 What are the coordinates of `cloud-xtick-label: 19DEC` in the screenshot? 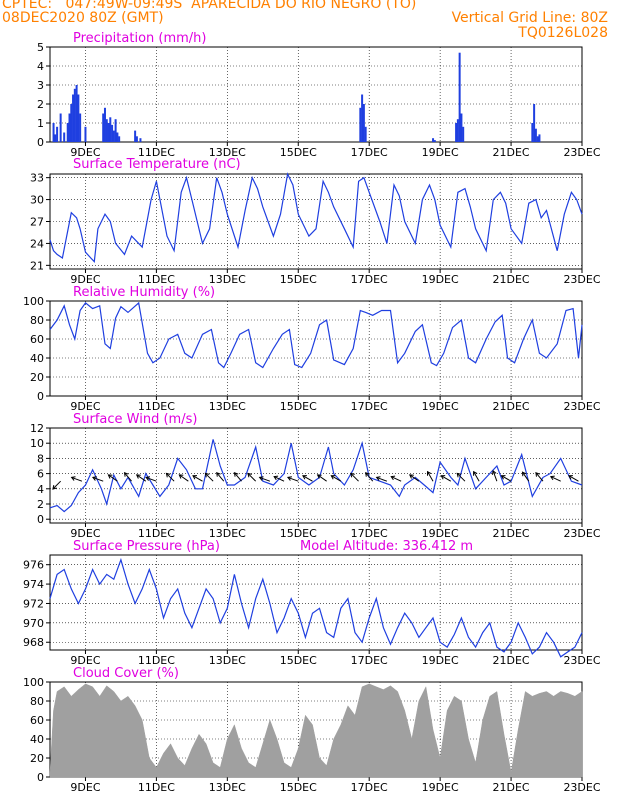 It's located at (440, 787).